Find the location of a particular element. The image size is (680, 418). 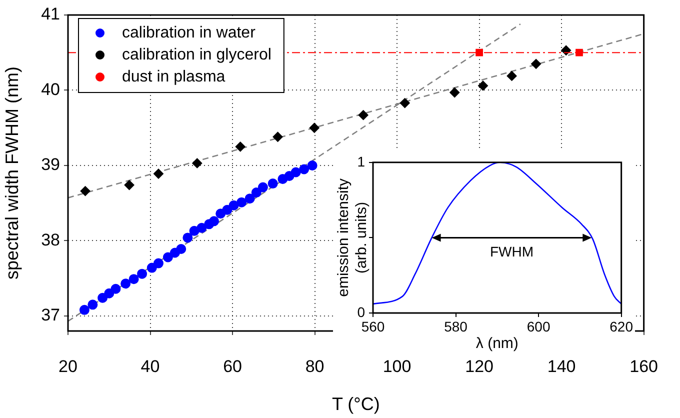

x-tick-label: 140 is located at coordinates (561, 366).